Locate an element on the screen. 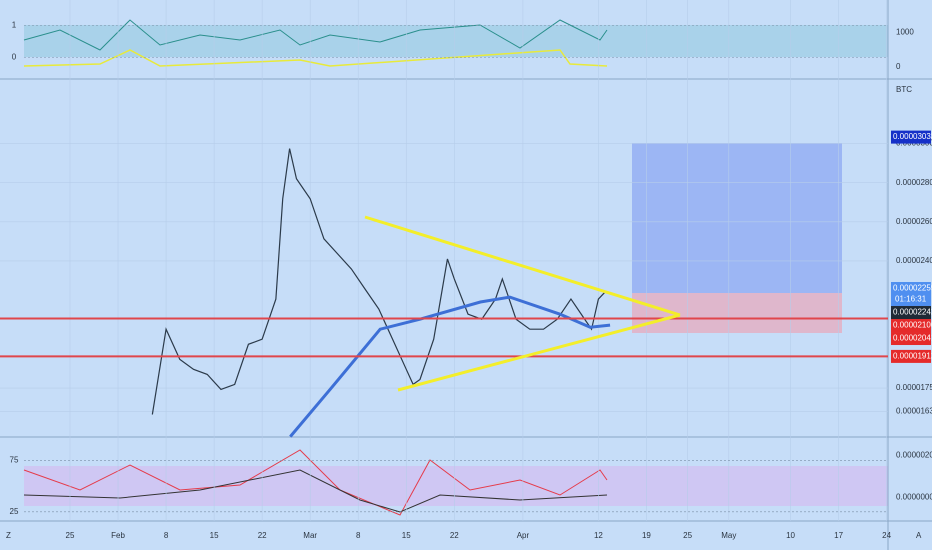  y-tick-label: 25 is located at coordinates (14, 511).